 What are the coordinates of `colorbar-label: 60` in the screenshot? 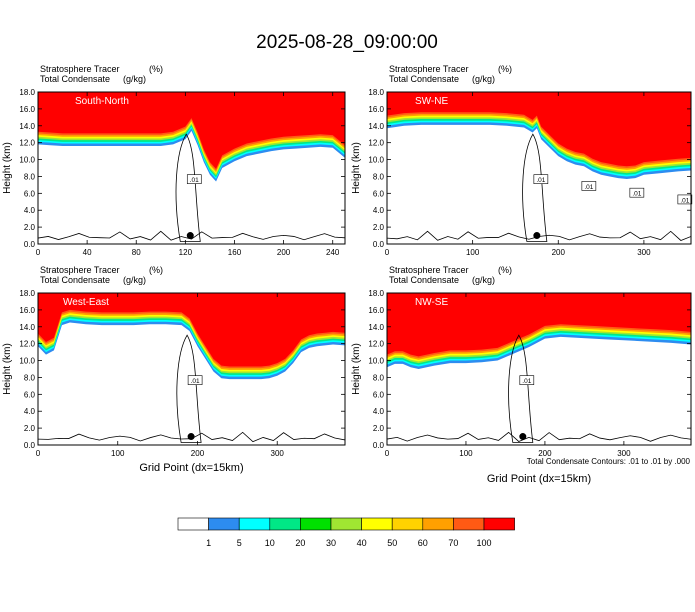 It's located at (423, 543).